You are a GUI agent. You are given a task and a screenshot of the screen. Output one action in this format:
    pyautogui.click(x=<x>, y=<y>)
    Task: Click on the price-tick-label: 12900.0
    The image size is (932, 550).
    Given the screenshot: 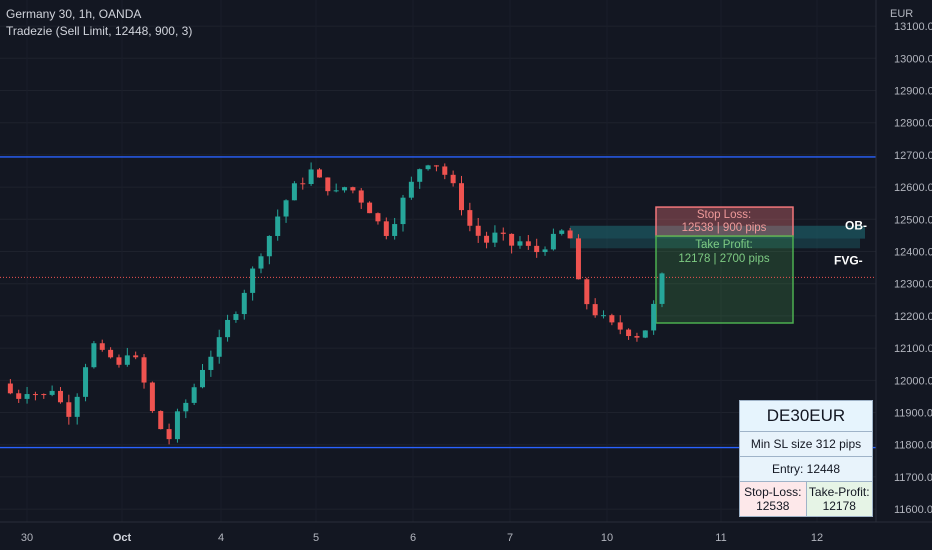 What is the action you would take?
    pyautogui.click(x=913, y=92)
    